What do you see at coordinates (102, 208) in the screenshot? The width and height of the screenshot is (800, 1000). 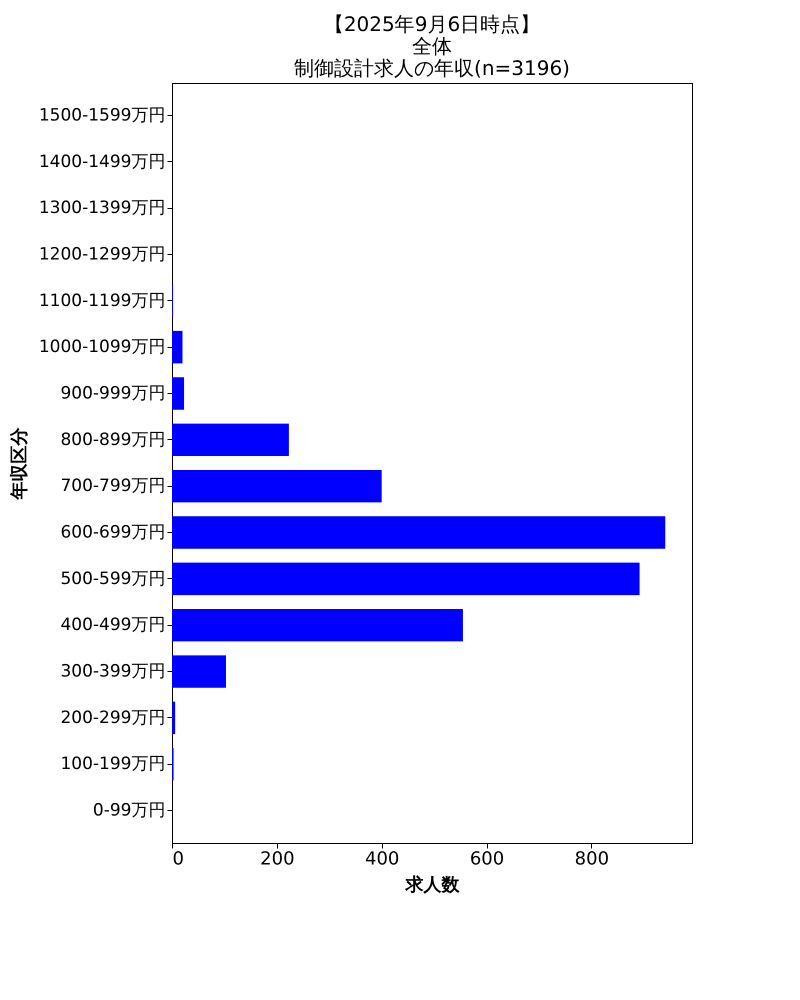 I see `y-tick-label: 1300-1399万円` at bounding box center [102, 208].